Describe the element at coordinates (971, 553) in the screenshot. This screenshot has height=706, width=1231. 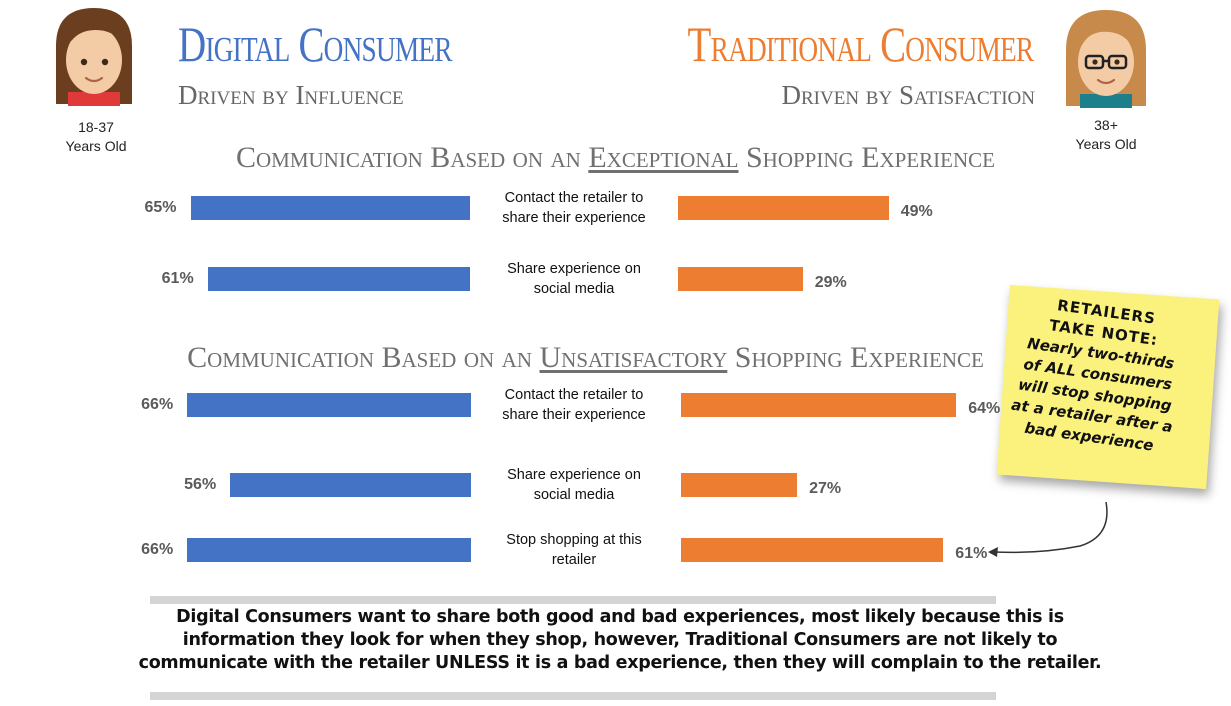
I see `traditional-value-label: 61%` at that location.